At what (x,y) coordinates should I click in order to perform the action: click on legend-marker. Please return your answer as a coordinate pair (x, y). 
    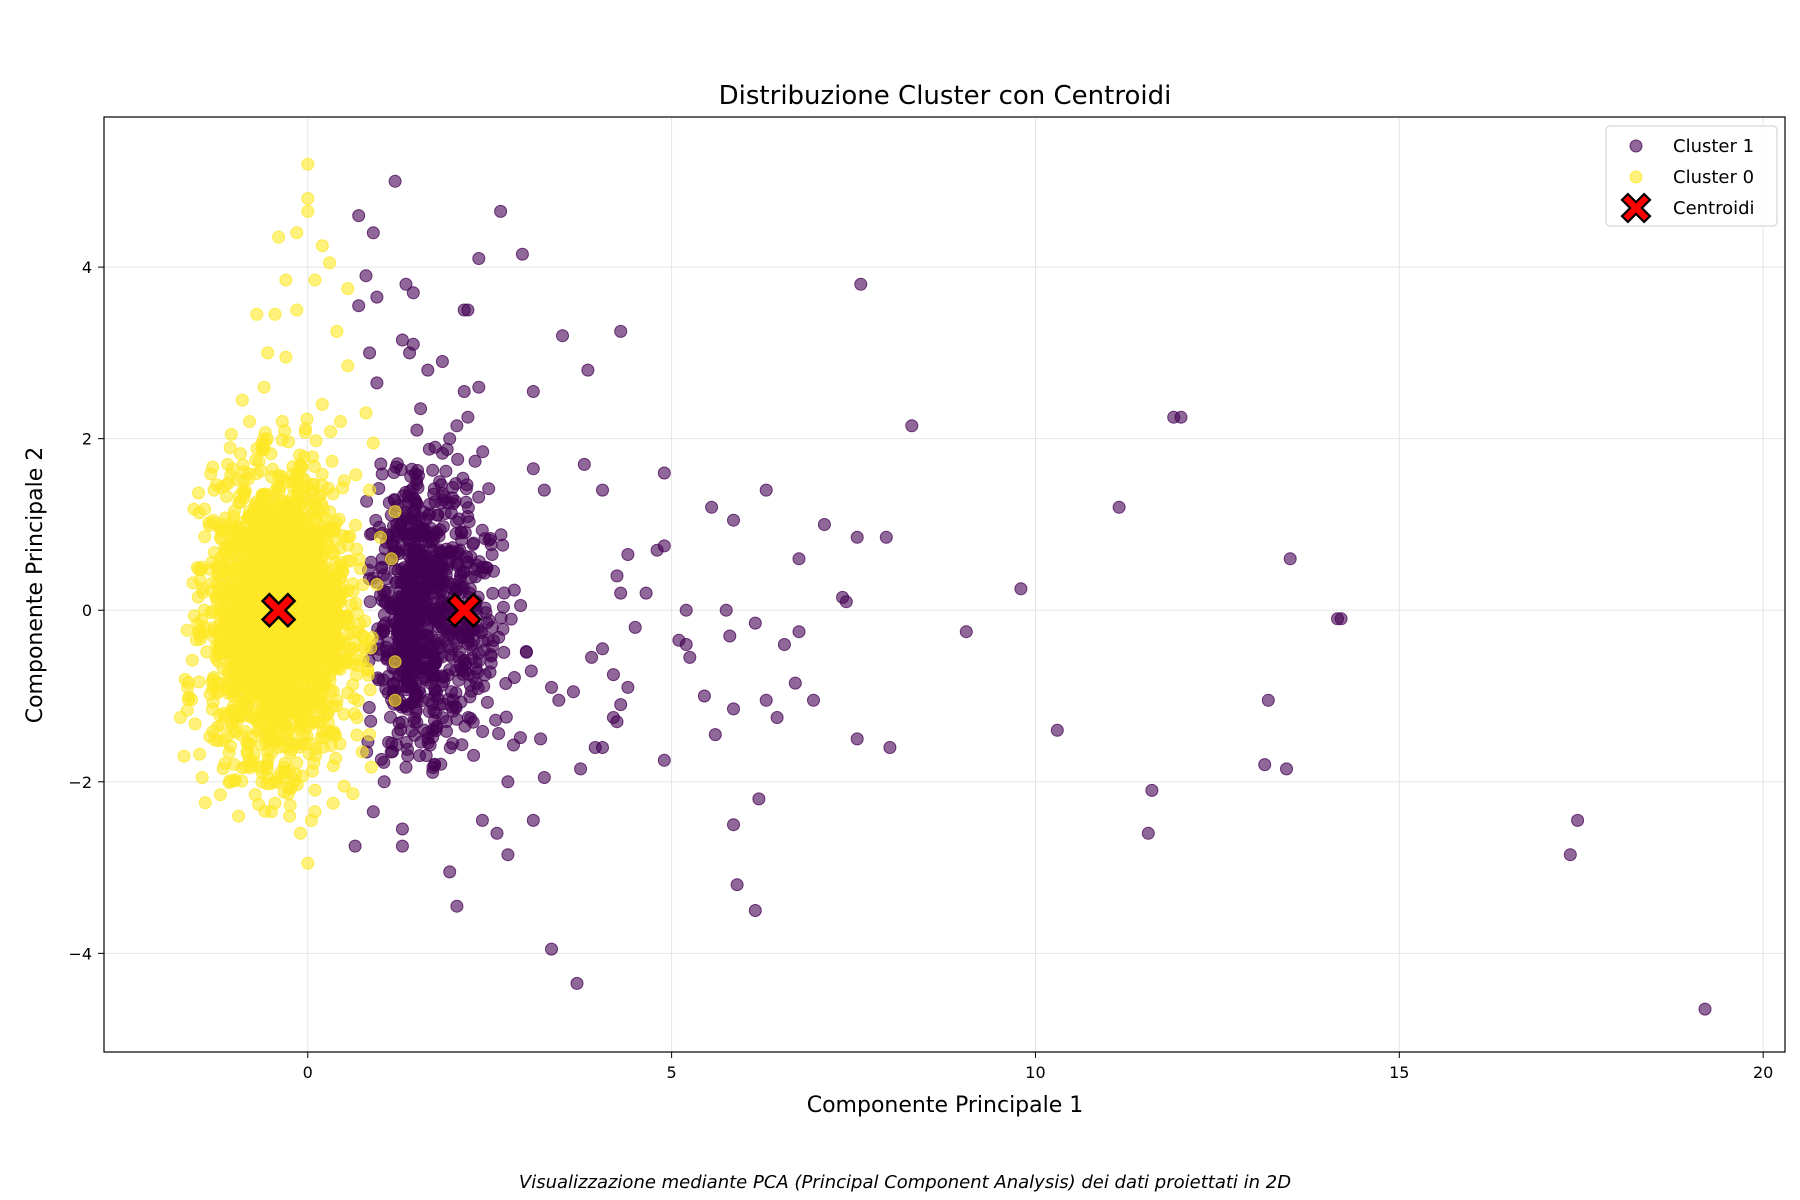
    Looking at the image, I should click on (1636, 208).